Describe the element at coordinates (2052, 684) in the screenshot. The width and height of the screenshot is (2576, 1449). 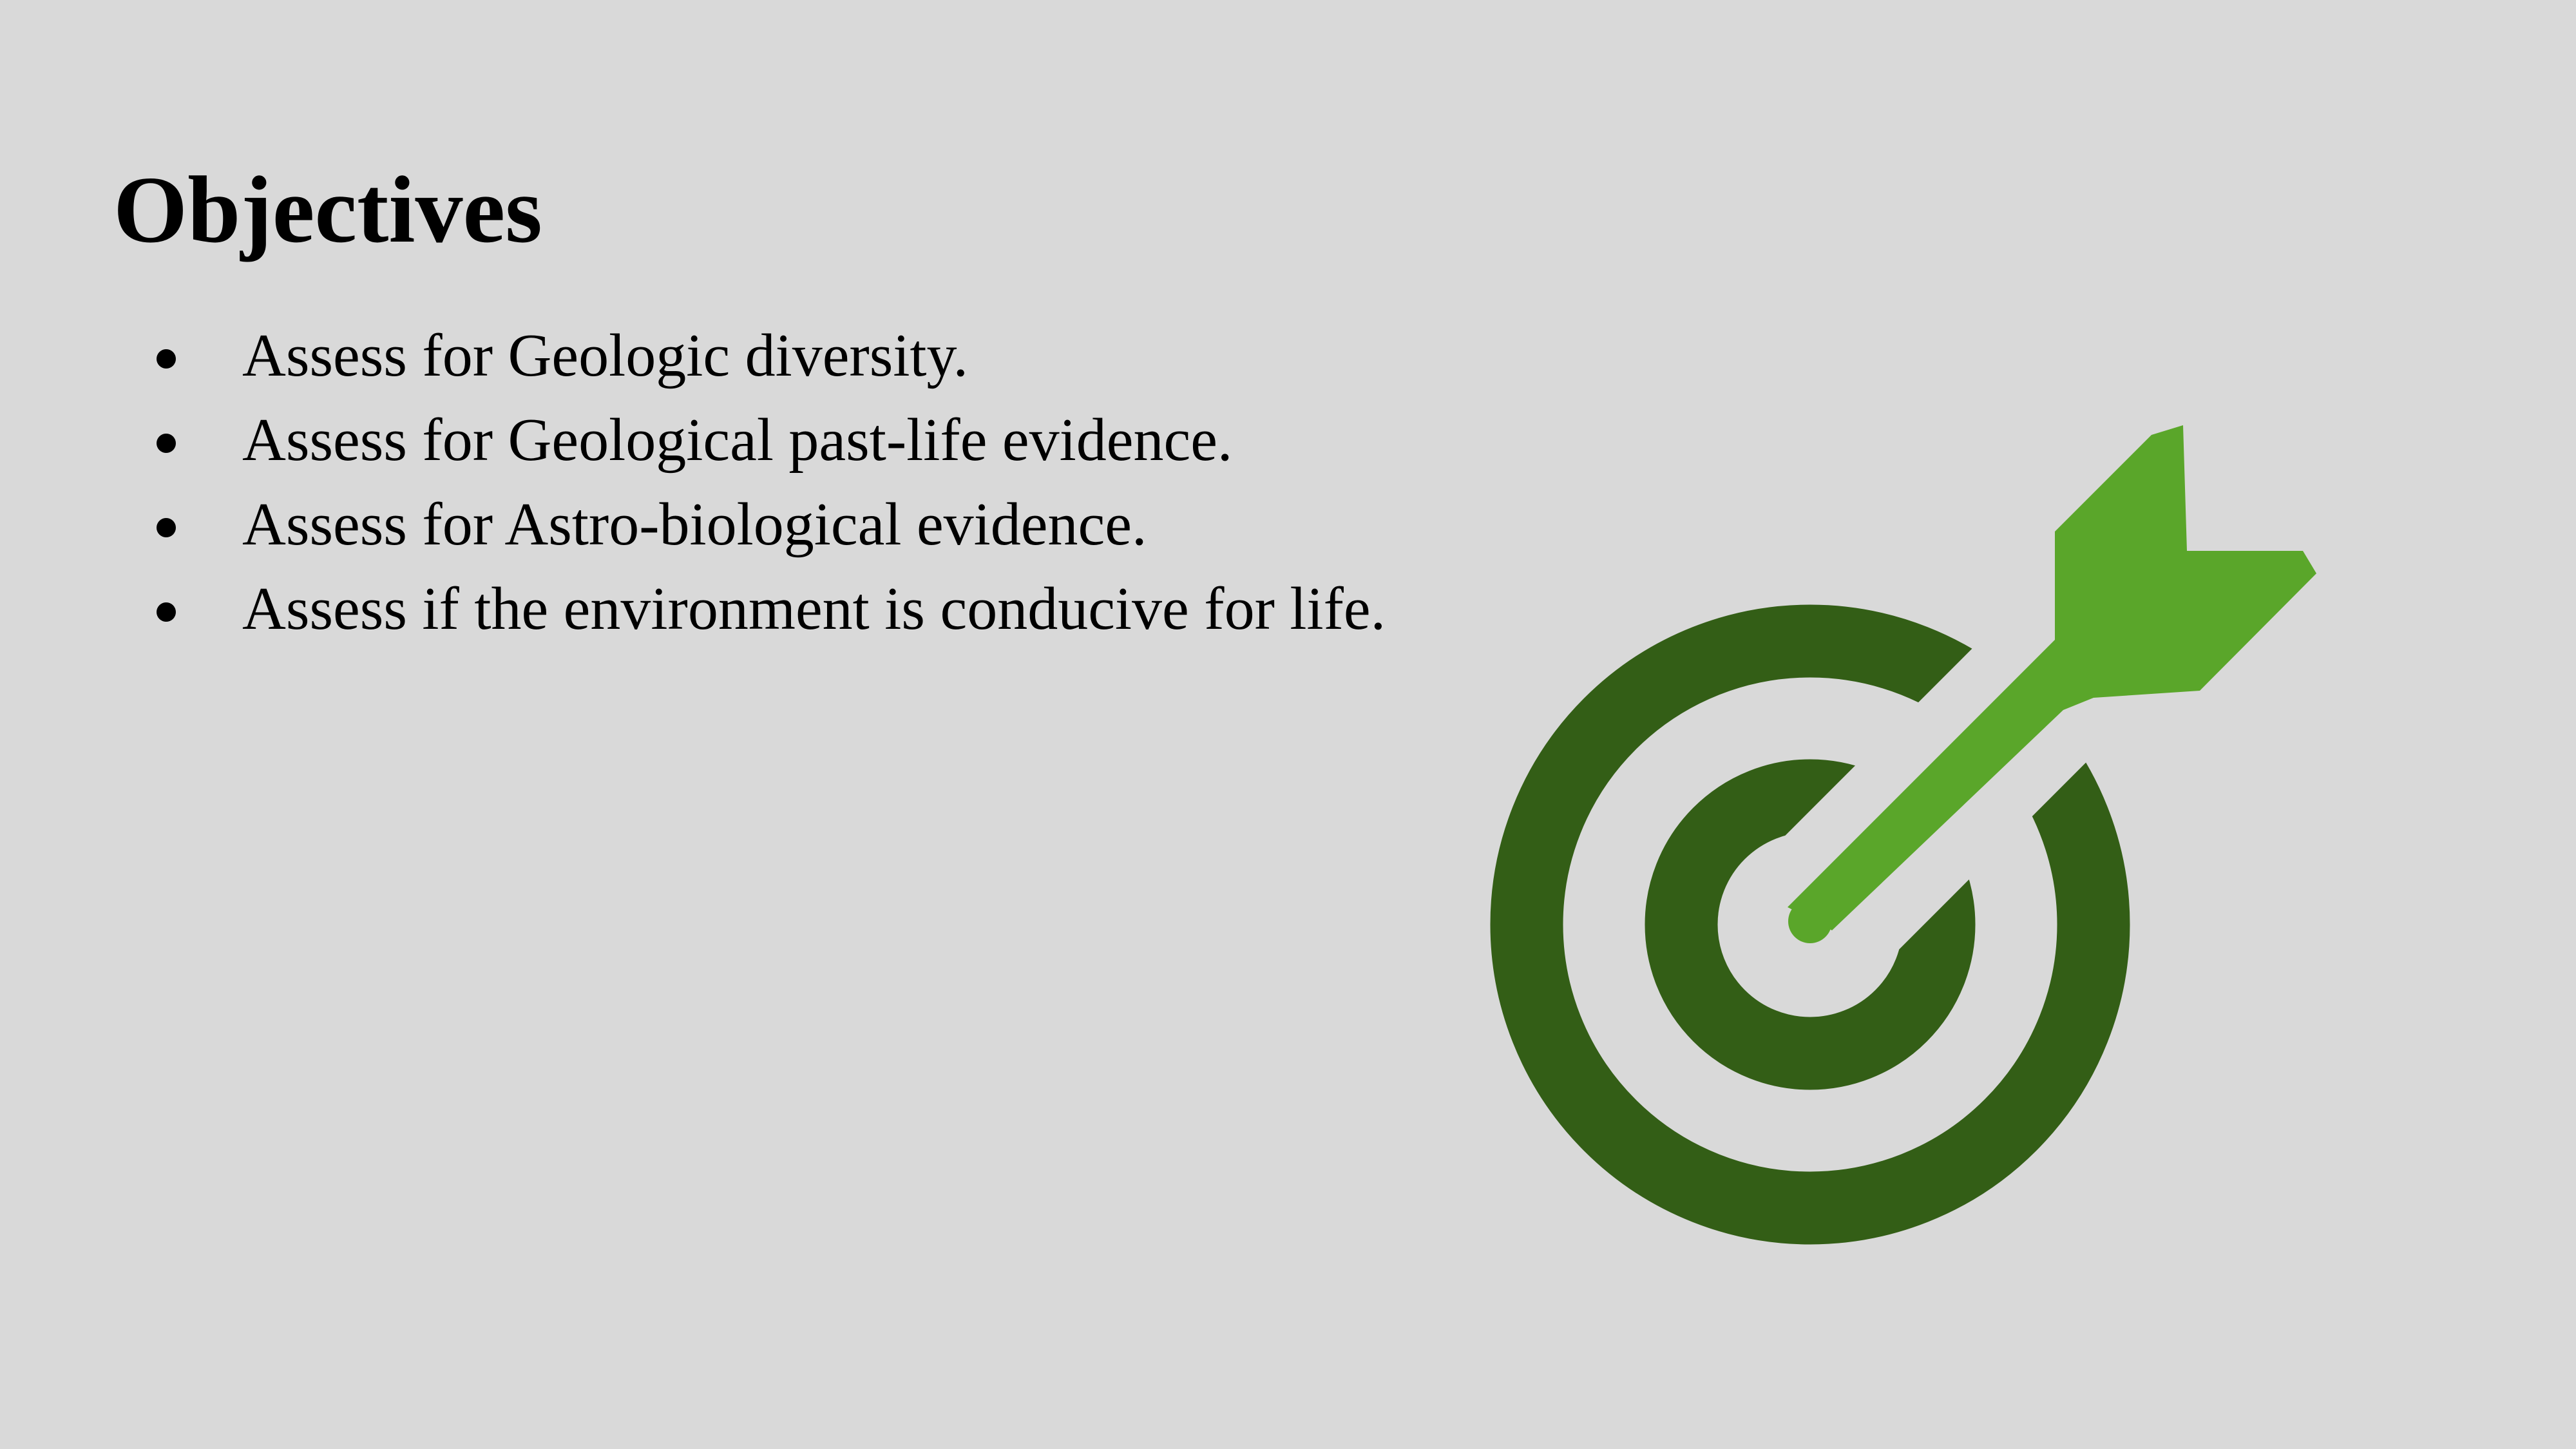
I see `arrow-icon` at that location.